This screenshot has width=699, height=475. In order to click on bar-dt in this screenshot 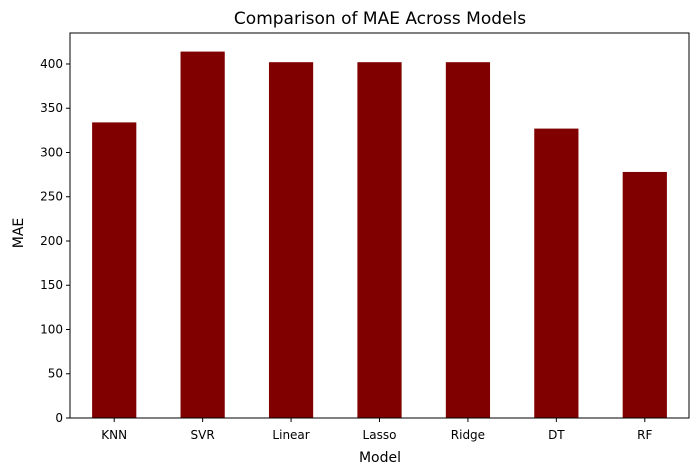, I will do `click(556, 273)`.